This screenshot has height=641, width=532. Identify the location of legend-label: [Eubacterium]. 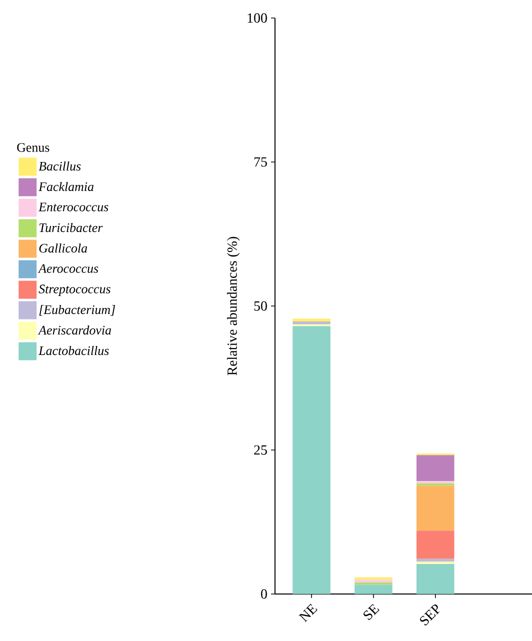
(77, 310).